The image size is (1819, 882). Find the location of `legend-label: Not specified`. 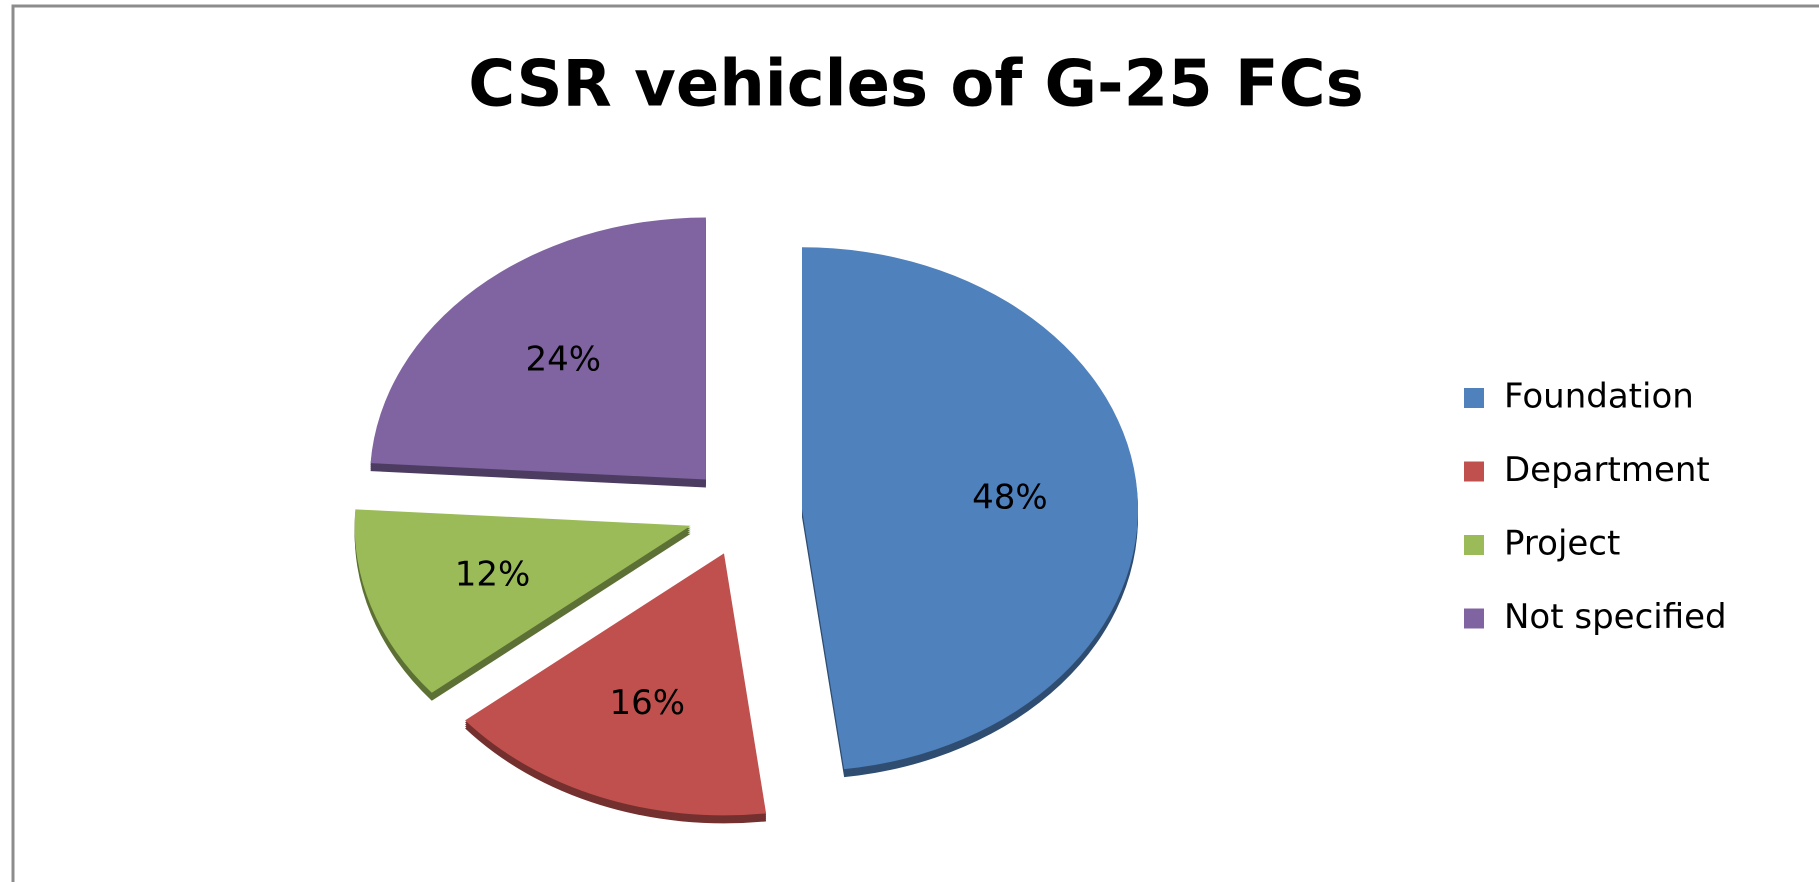

legend-label: Not specified is located at coordinates (1615, 617).